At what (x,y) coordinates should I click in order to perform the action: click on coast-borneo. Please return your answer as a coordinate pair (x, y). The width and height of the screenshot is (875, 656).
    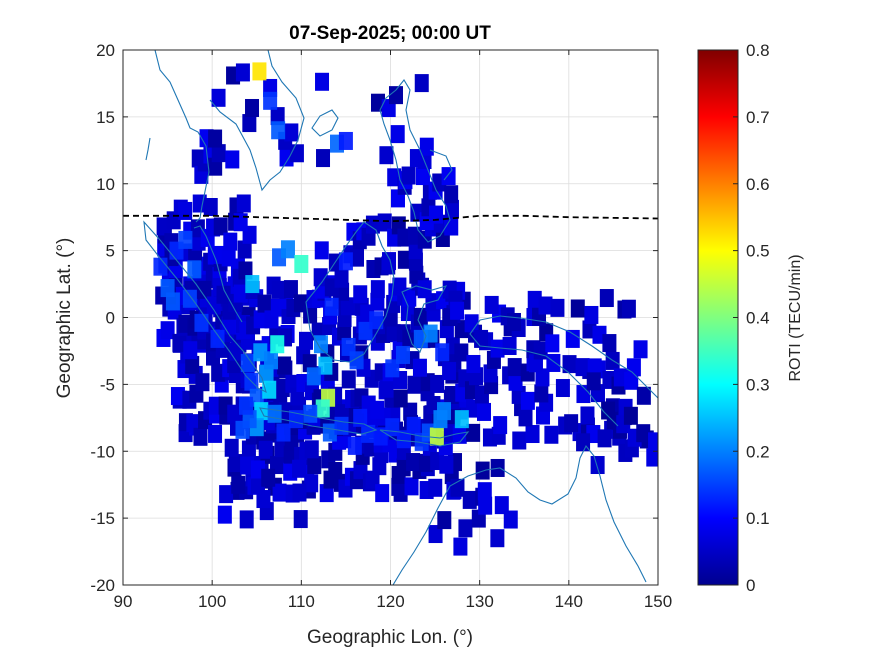
    Looking at the image, I should click on (350, 292).